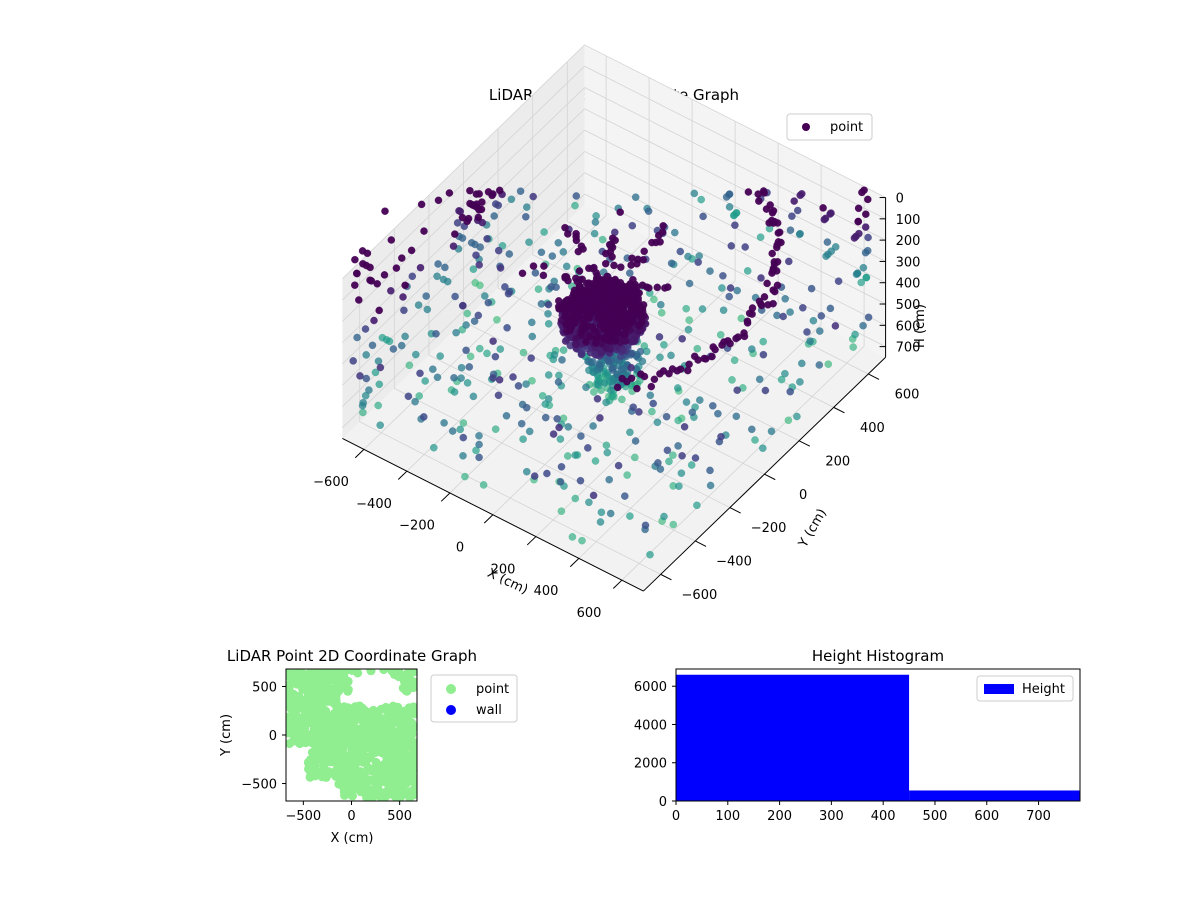 The height and width of the screenshot is (900, 1200). What do you see at coordinates (1038, 816) in the screenshot?
I see `histogram-x-tick-label: 700` at bounding box center [1038, 816].